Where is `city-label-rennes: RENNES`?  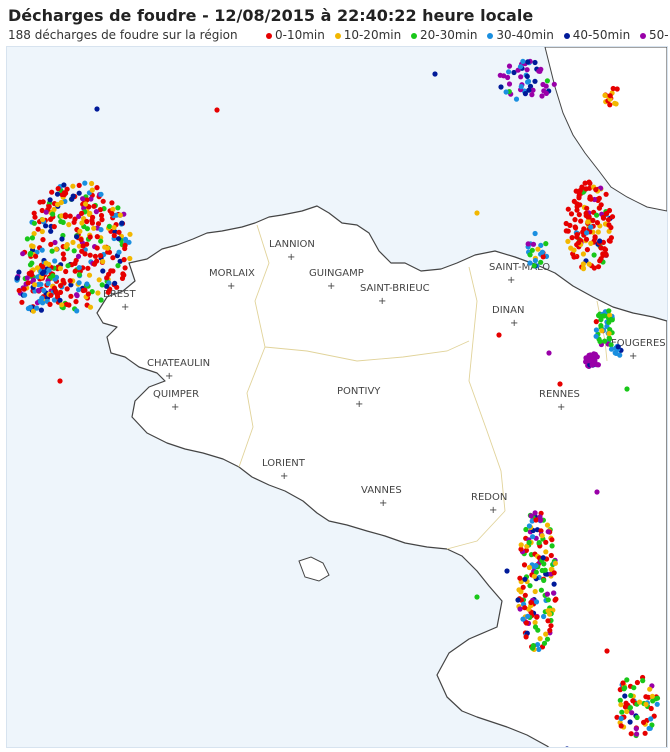 city-label-rennes: RENNES is located at coordinates (559, 394).